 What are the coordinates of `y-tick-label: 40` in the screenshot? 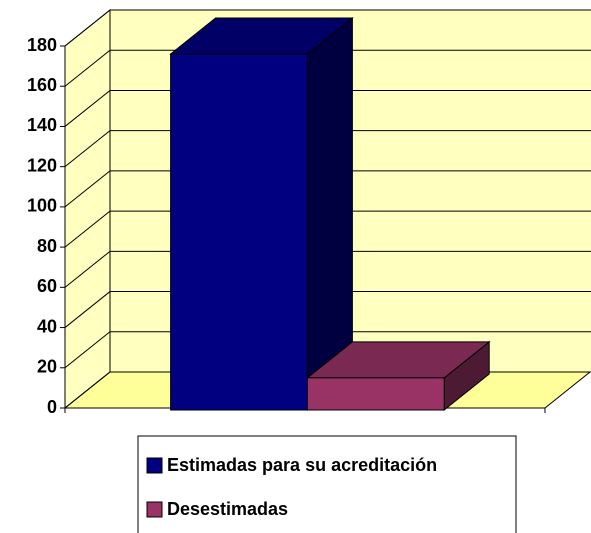 It's located at (47, 326).